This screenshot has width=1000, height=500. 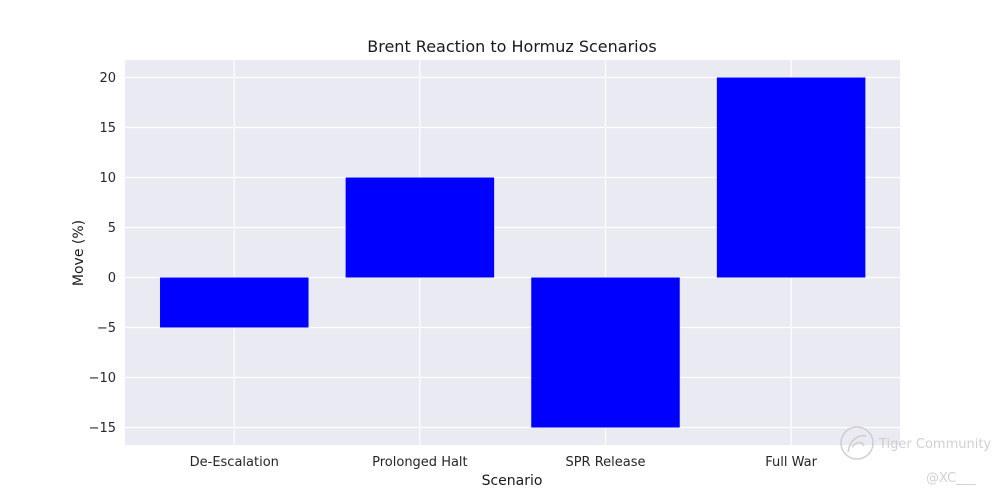 I want to click on watermark-brand: Tiger Community, so click(x=934, y=444).